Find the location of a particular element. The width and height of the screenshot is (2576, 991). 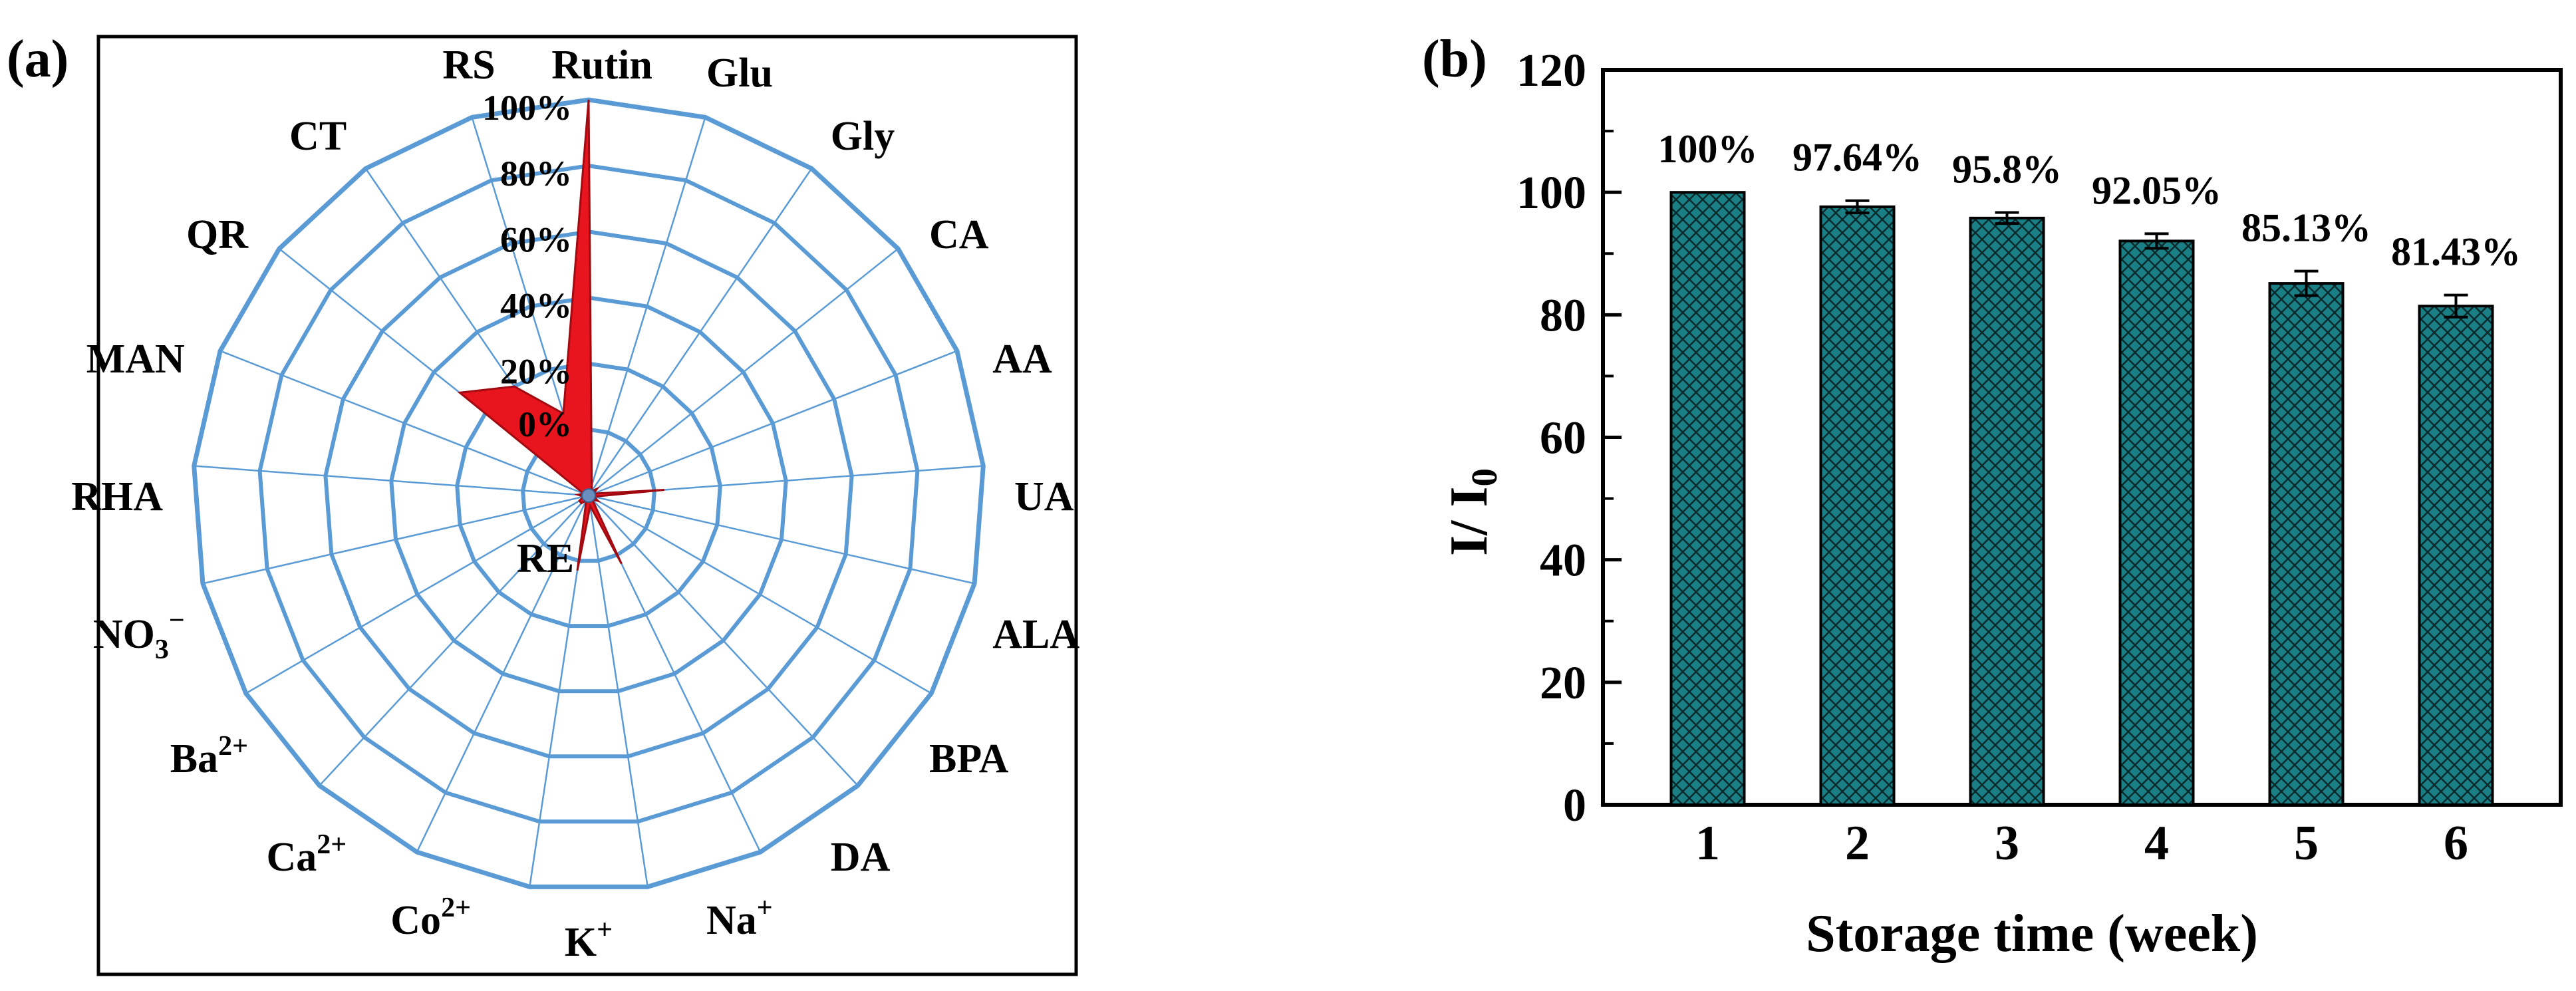

radar-radial-tick-label: 60% is located at coordinates (536, 239).